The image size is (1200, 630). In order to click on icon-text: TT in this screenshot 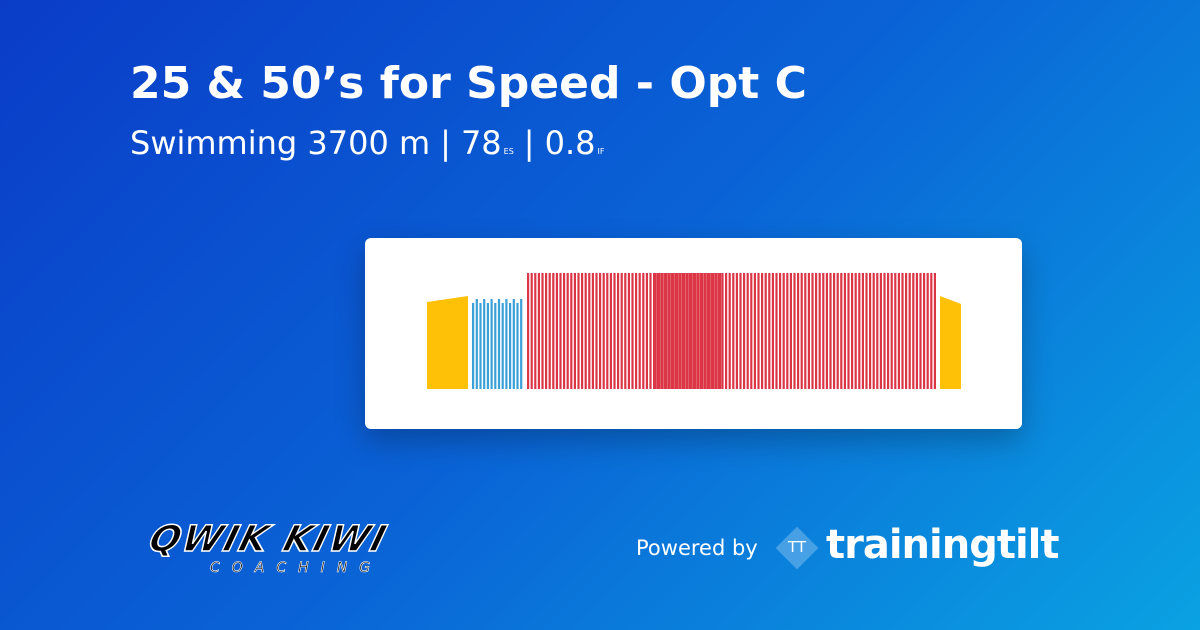, I will do `click(797, 547)`.